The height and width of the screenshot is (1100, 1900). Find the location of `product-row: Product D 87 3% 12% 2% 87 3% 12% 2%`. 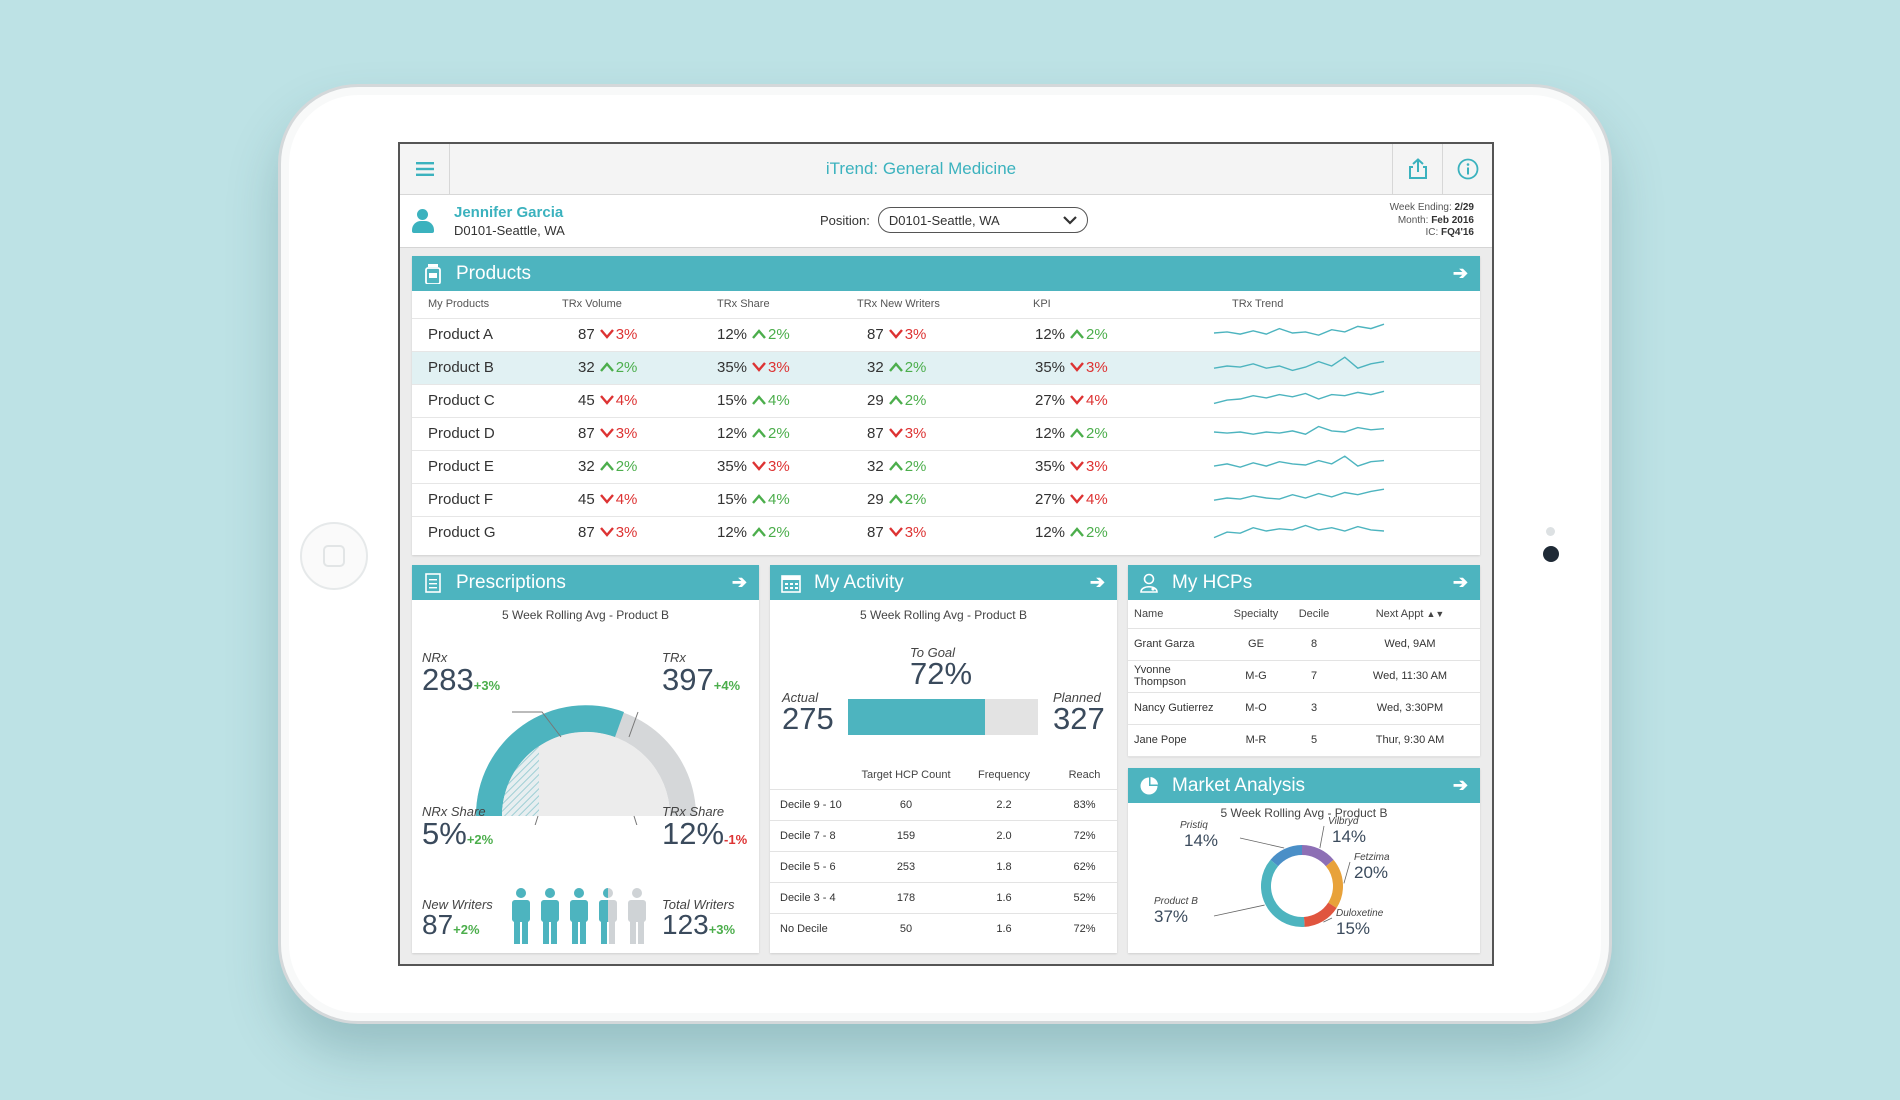

product-row: Product D 87 3% 12% 2% 87 3% 12% 2% is located at coordinates (946, 433).